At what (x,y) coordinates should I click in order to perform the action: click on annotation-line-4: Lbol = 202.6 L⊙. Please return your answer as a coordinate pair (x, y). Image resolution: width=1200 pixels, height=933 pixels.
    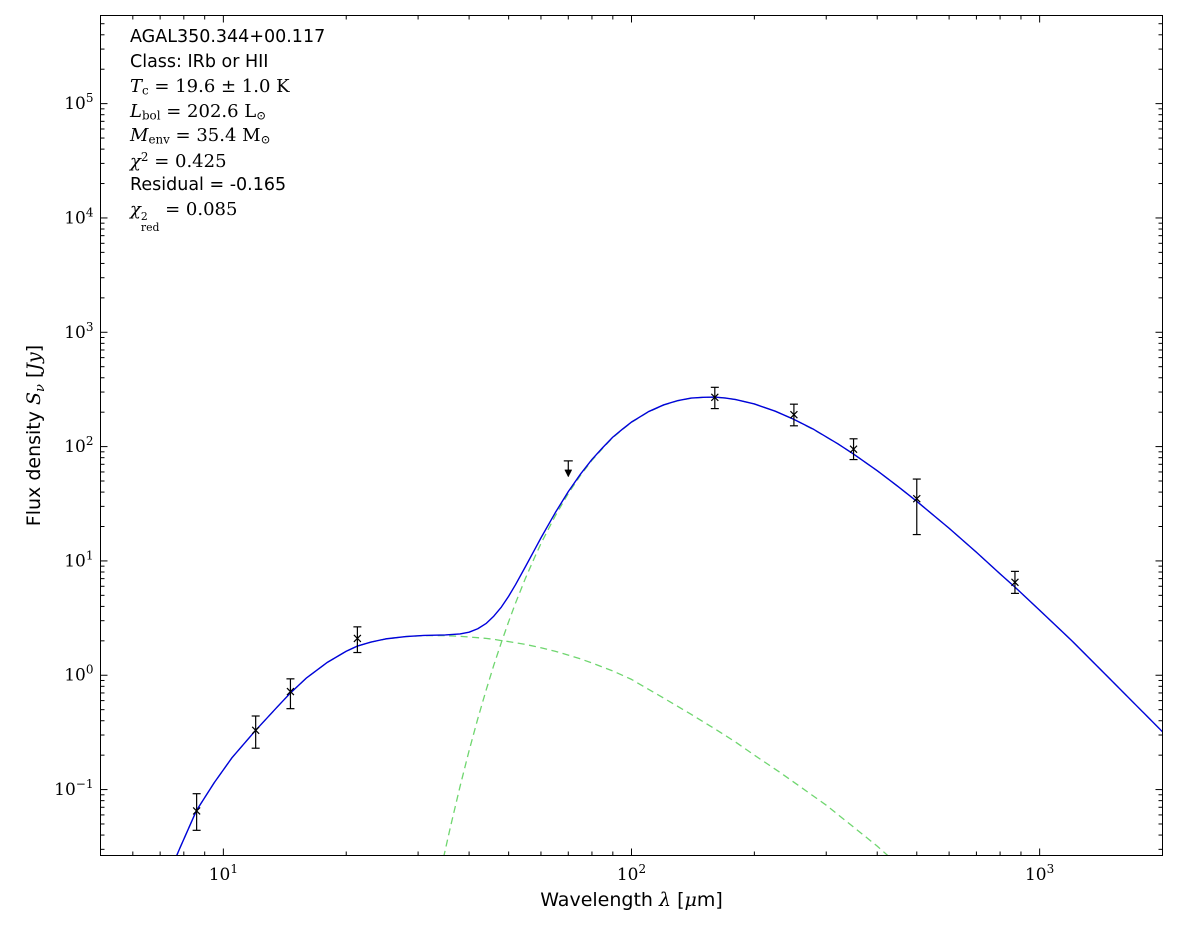
    Looking at the image, I should click on (198, 111).